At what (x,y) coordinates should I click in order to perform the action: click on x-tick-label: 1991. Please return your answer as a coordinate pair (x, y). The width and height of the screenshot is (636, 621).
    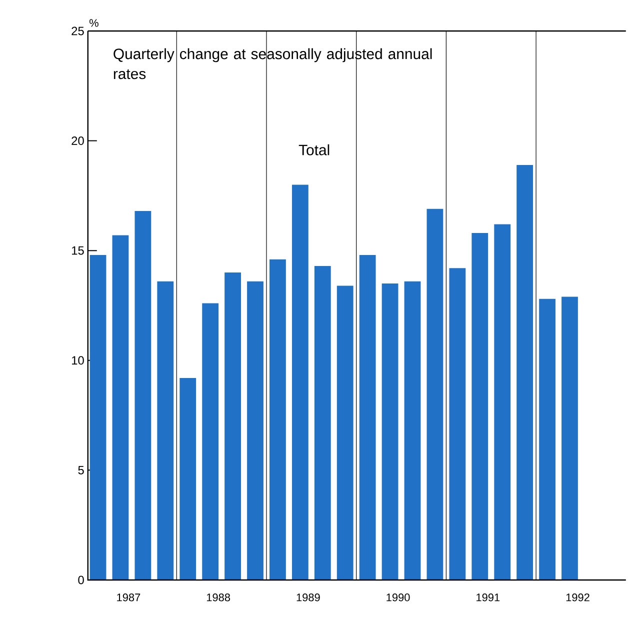
    Looking at the image, I should click on (488, 598).